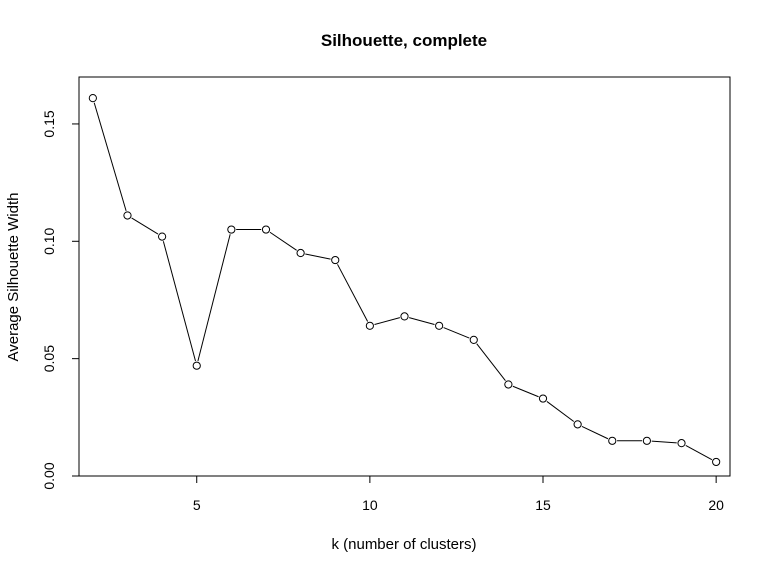 Image resolution: width=770 pixels, height=574 pixels. Describe the element at coordinates (49, 123) in the screenshot. I see `y-tick-label: 0.15` at that location.